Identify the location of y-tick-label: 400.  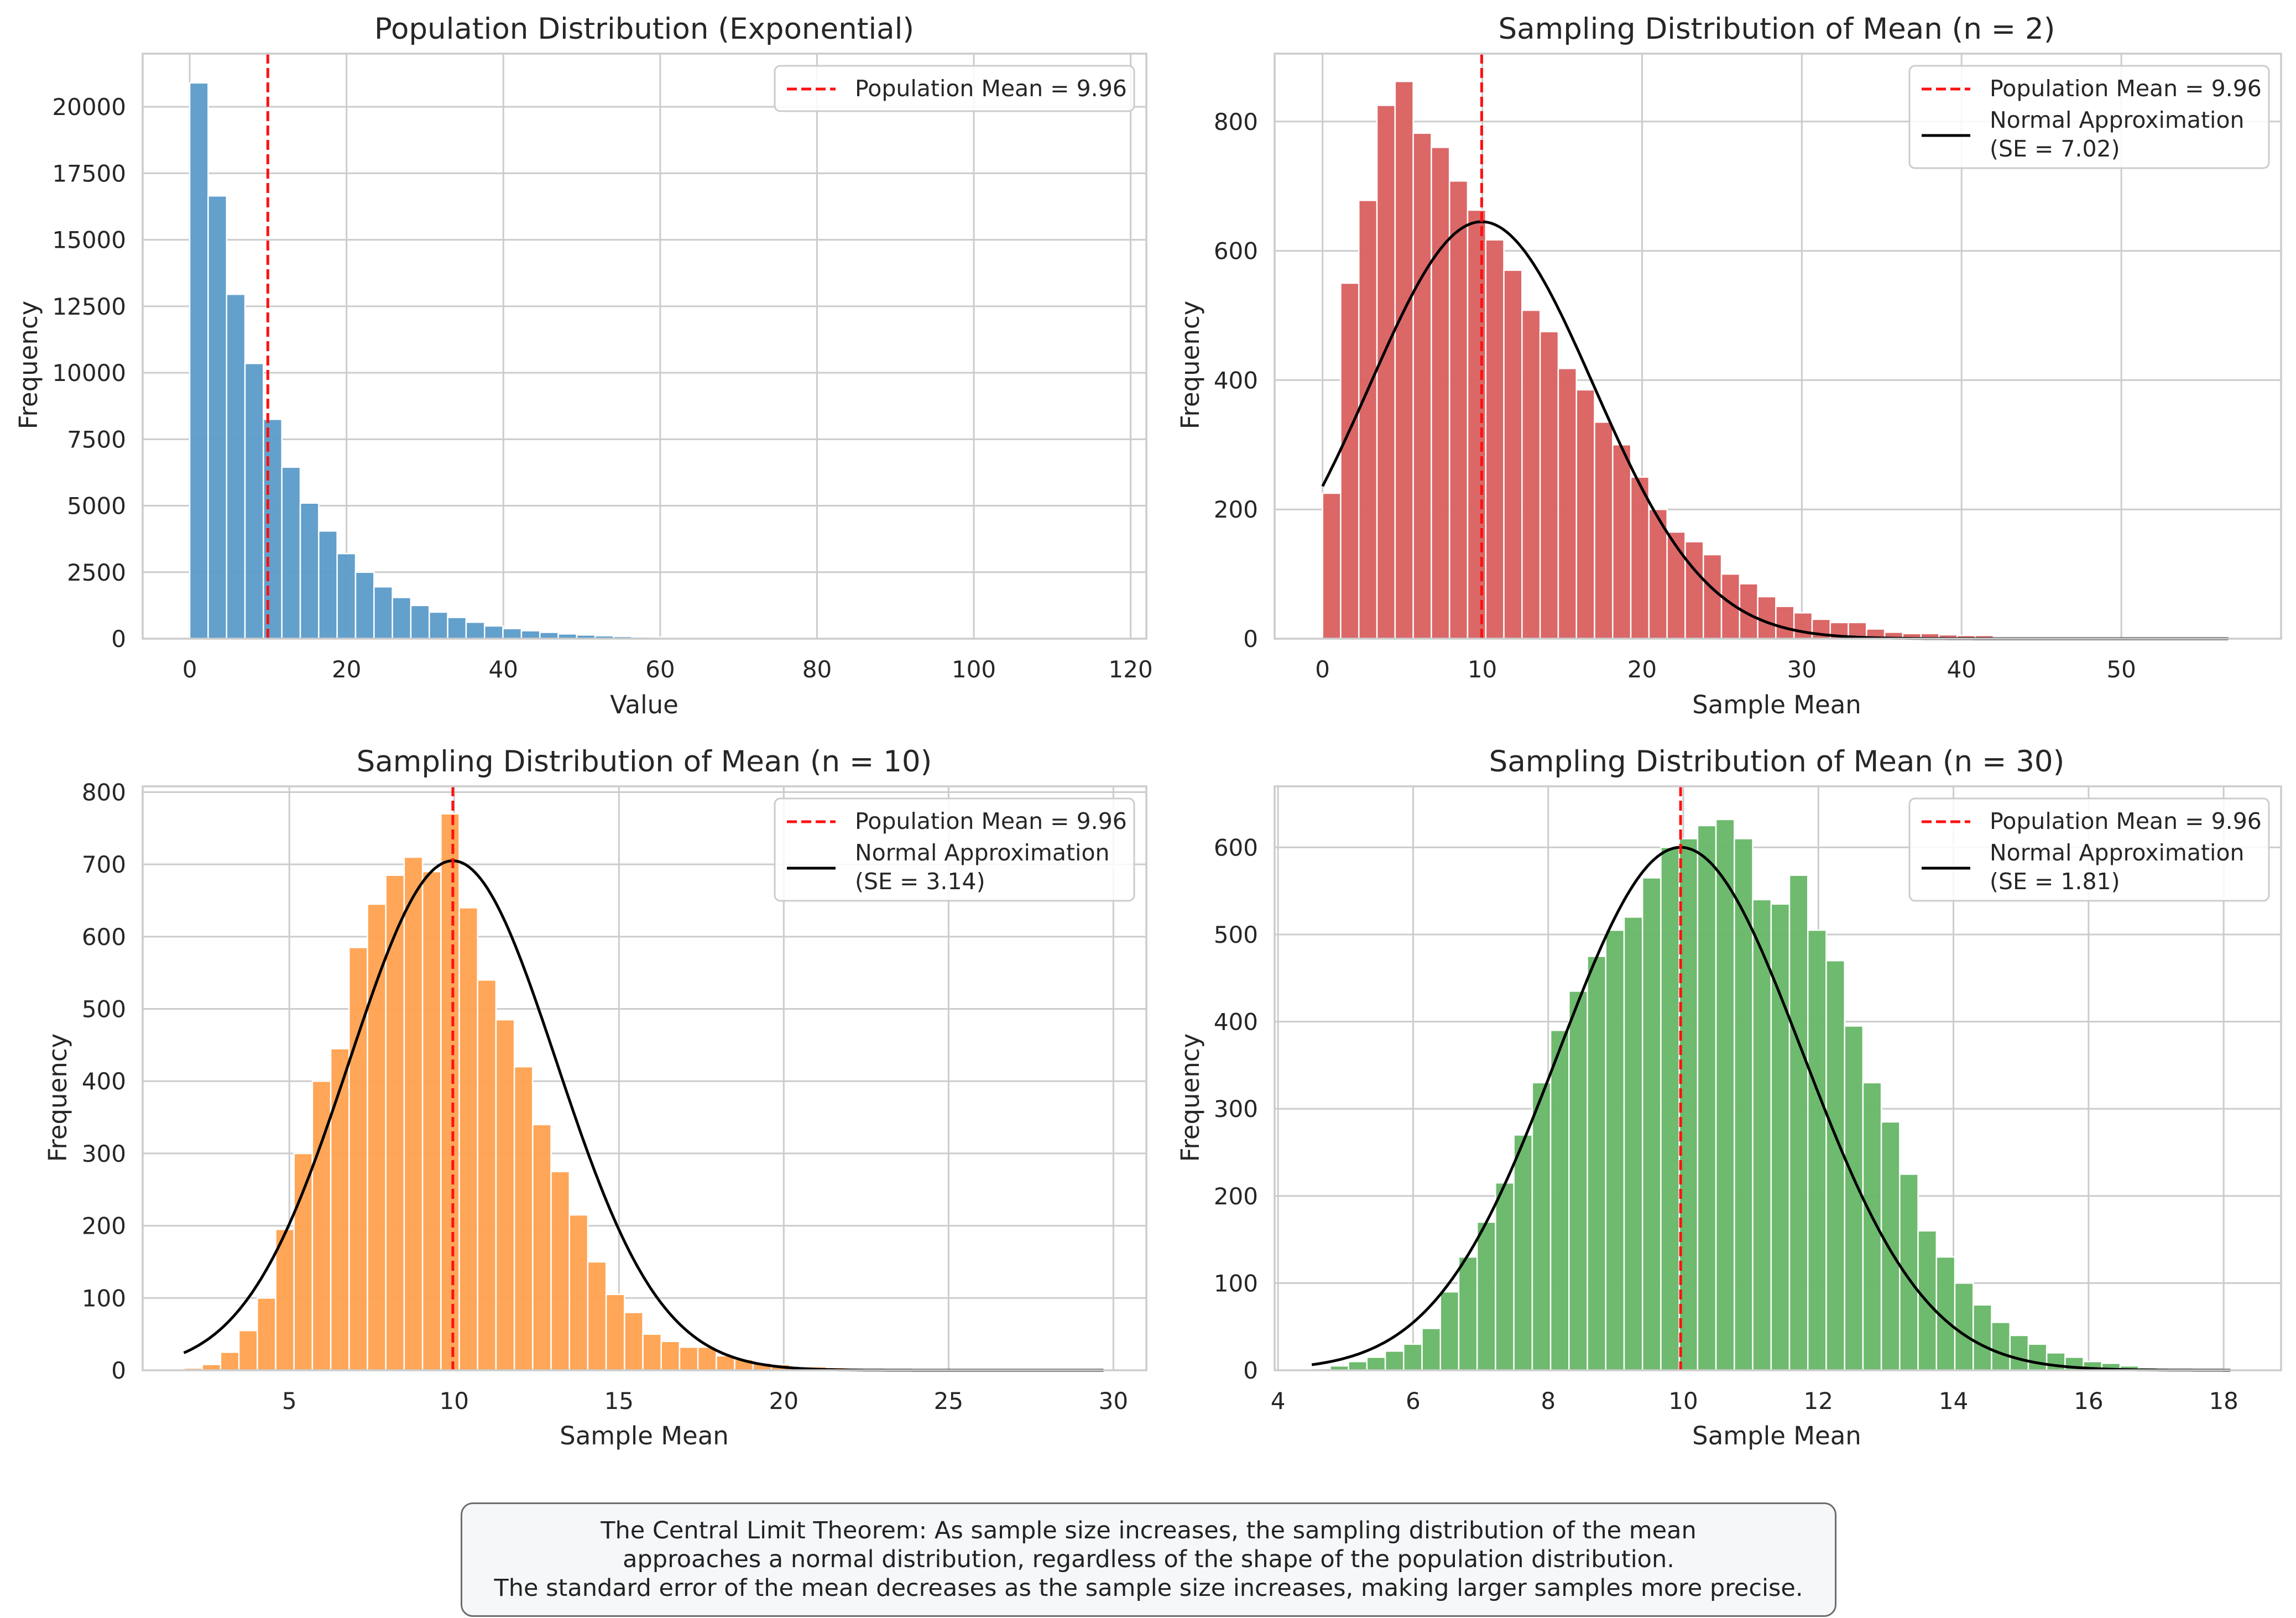
(1236, 1023).